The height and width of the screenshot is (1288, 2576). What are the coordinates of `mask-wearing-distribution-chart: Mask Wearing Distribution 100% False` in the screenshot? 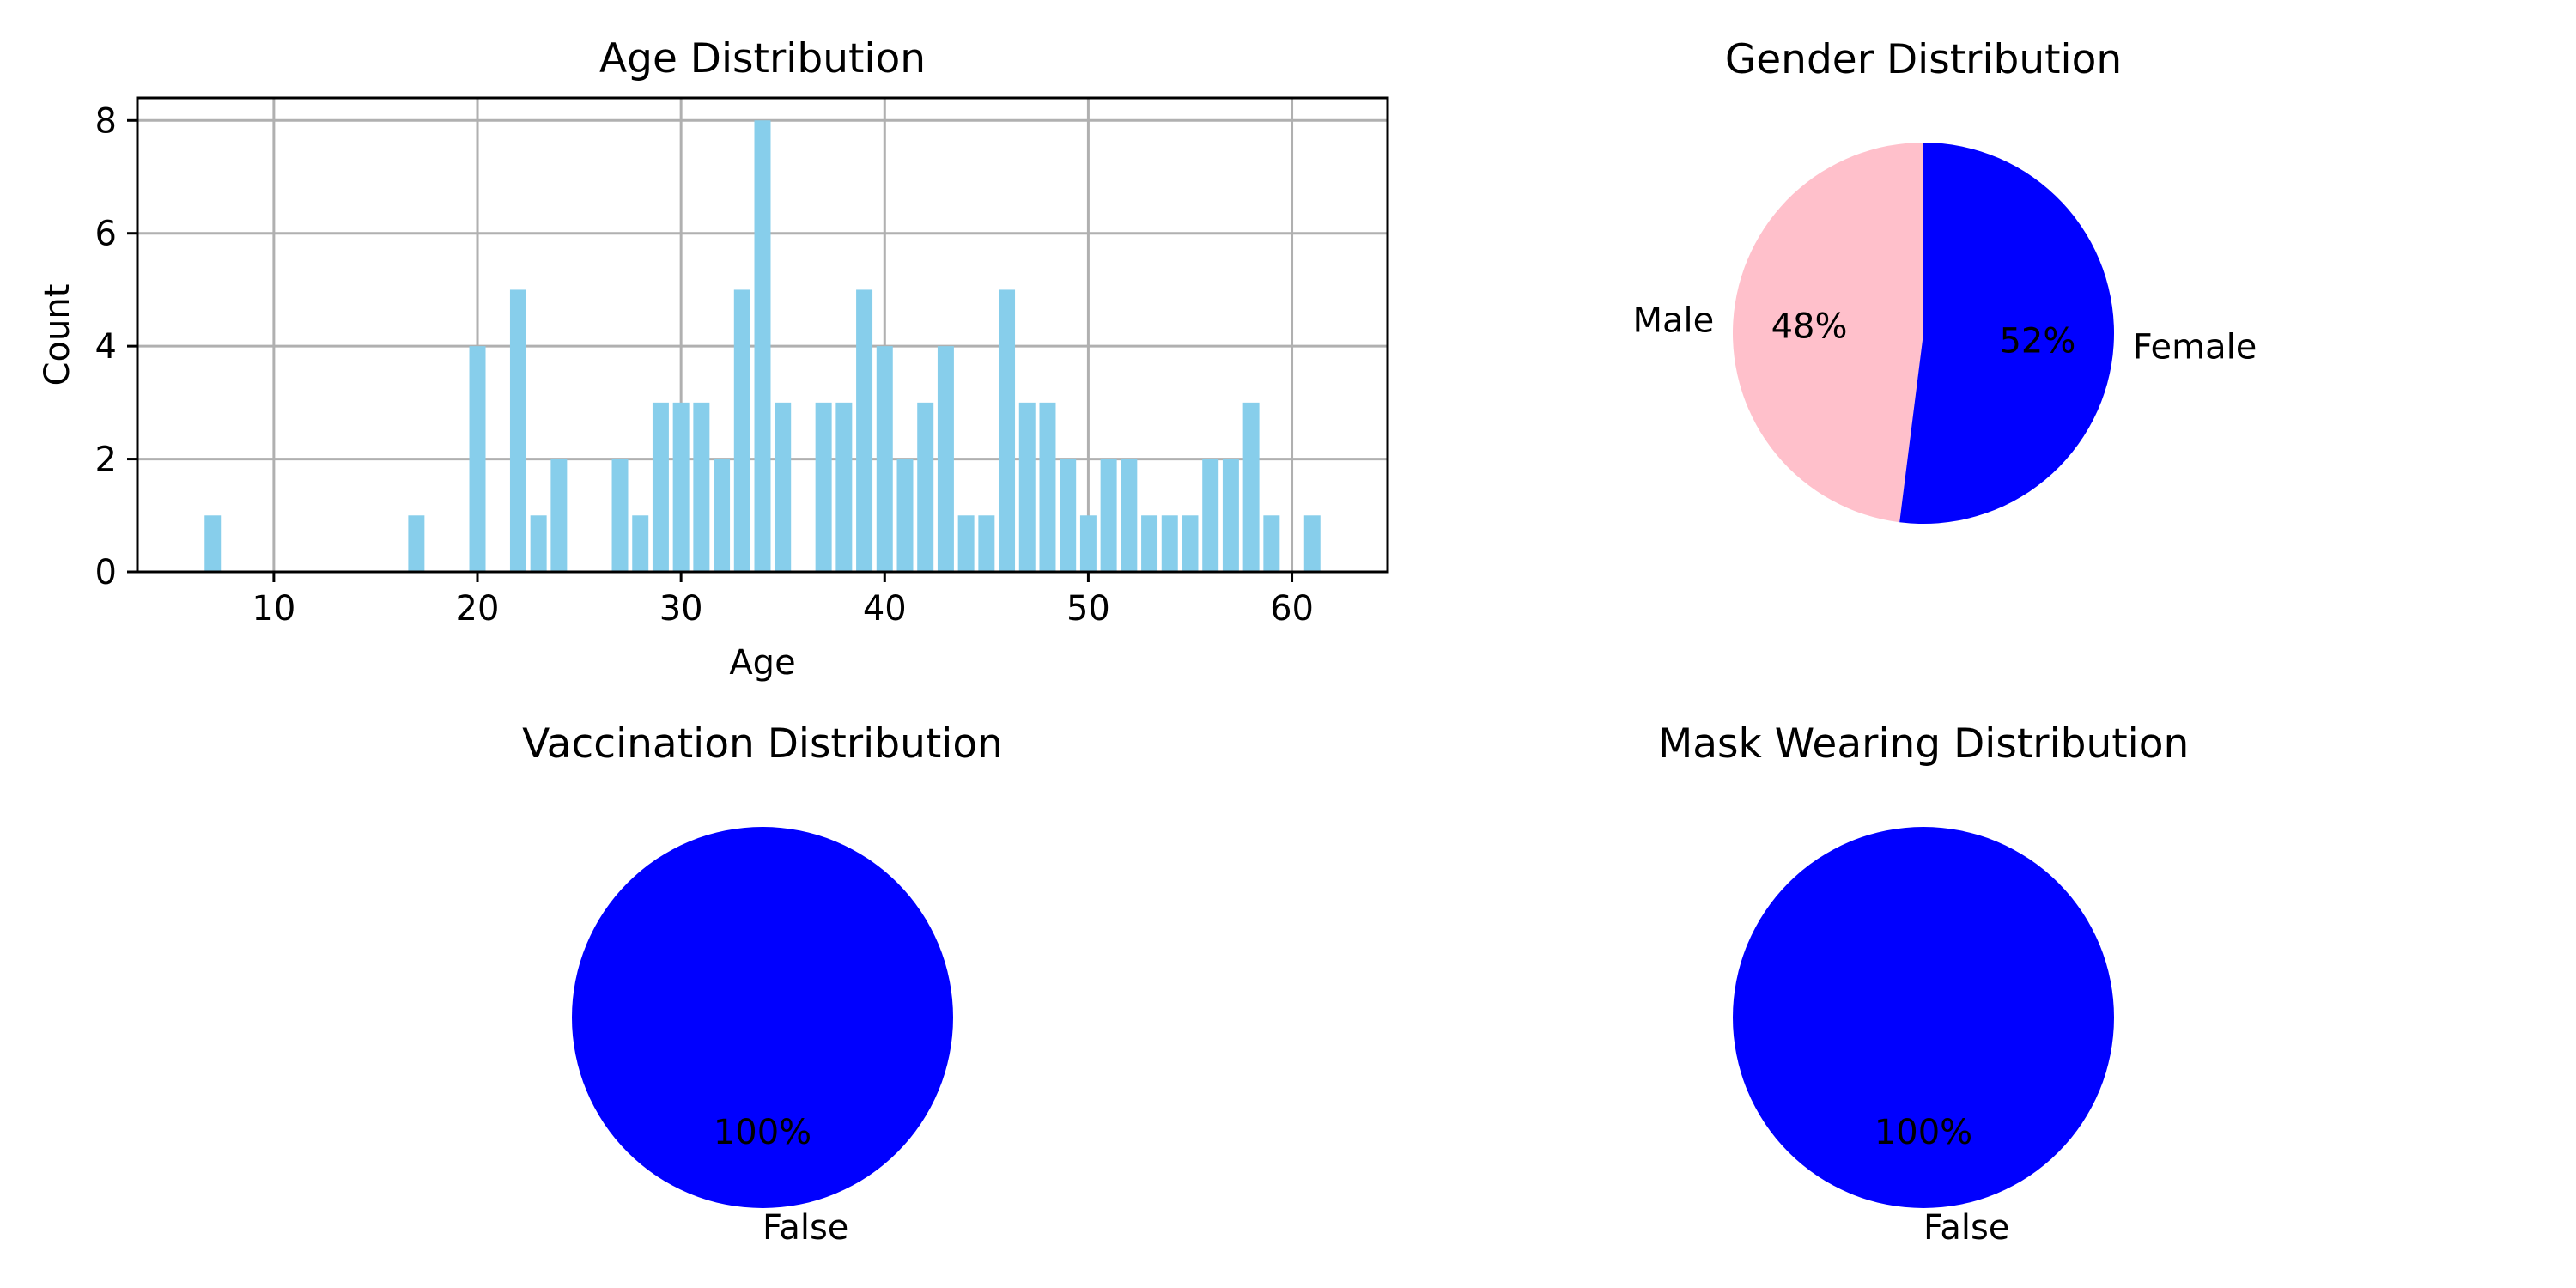 It's located at (1924, 984).